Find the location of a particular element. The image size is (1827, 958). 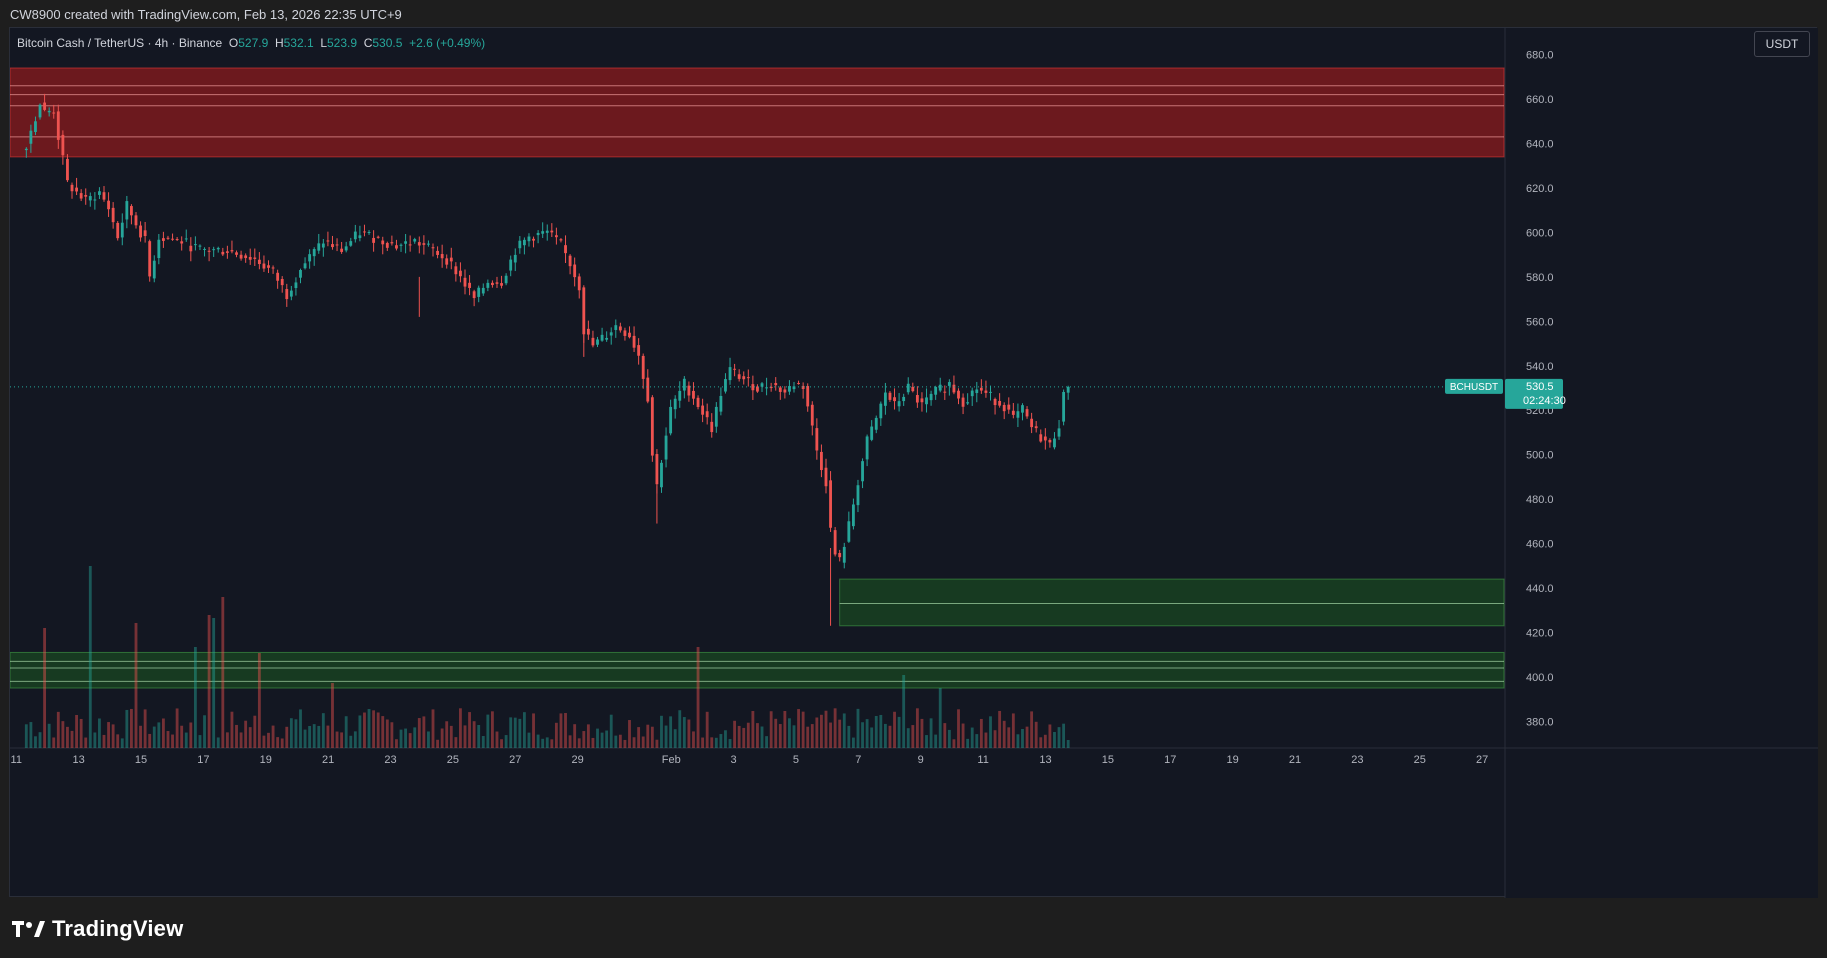

brand-name: TradingView is located at coordinates (118, 928).